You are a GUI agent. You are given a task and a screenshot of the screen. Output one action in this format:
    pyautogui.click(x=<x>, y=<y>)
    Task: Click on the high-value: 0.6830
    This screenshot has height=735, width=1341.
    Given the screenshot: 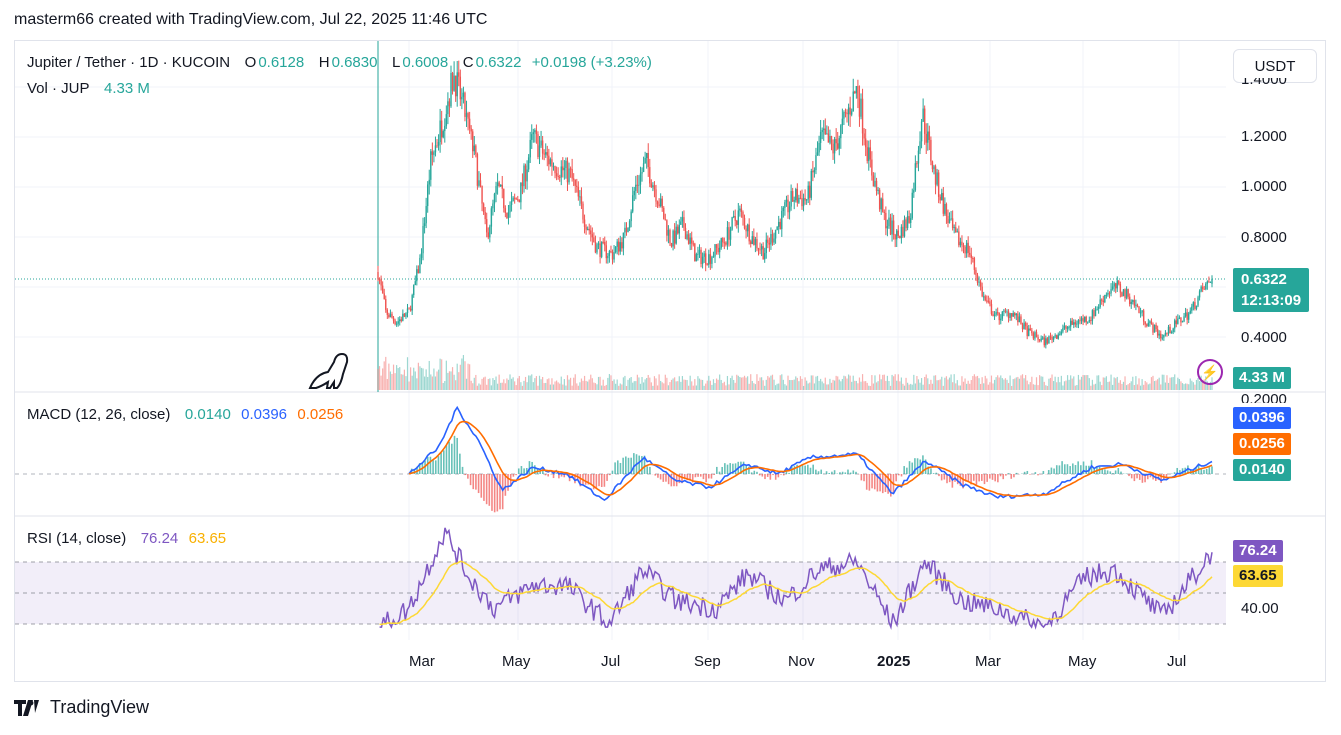 What is the action you would take?
    pyautogui.click(x=354, y=62)
    